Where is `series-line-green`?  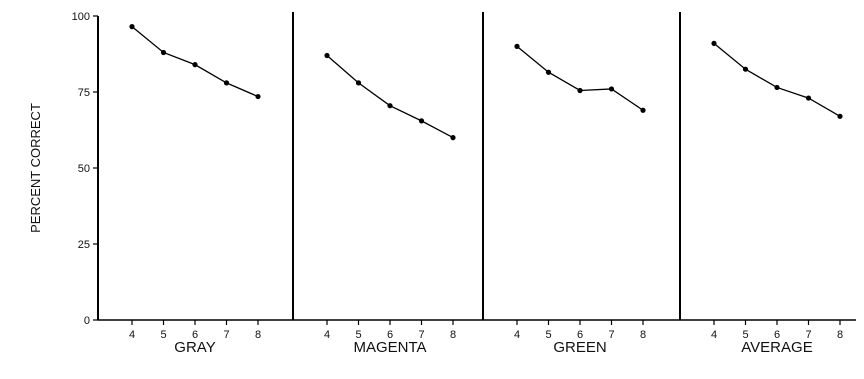 series-line-green is located at coordinates (580, 78).